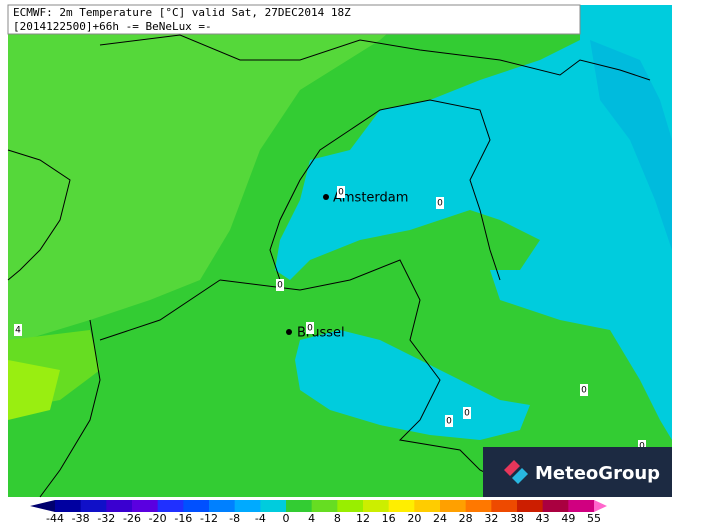  I want to click on colorbar-tick-label: 0, so click(286, 518).